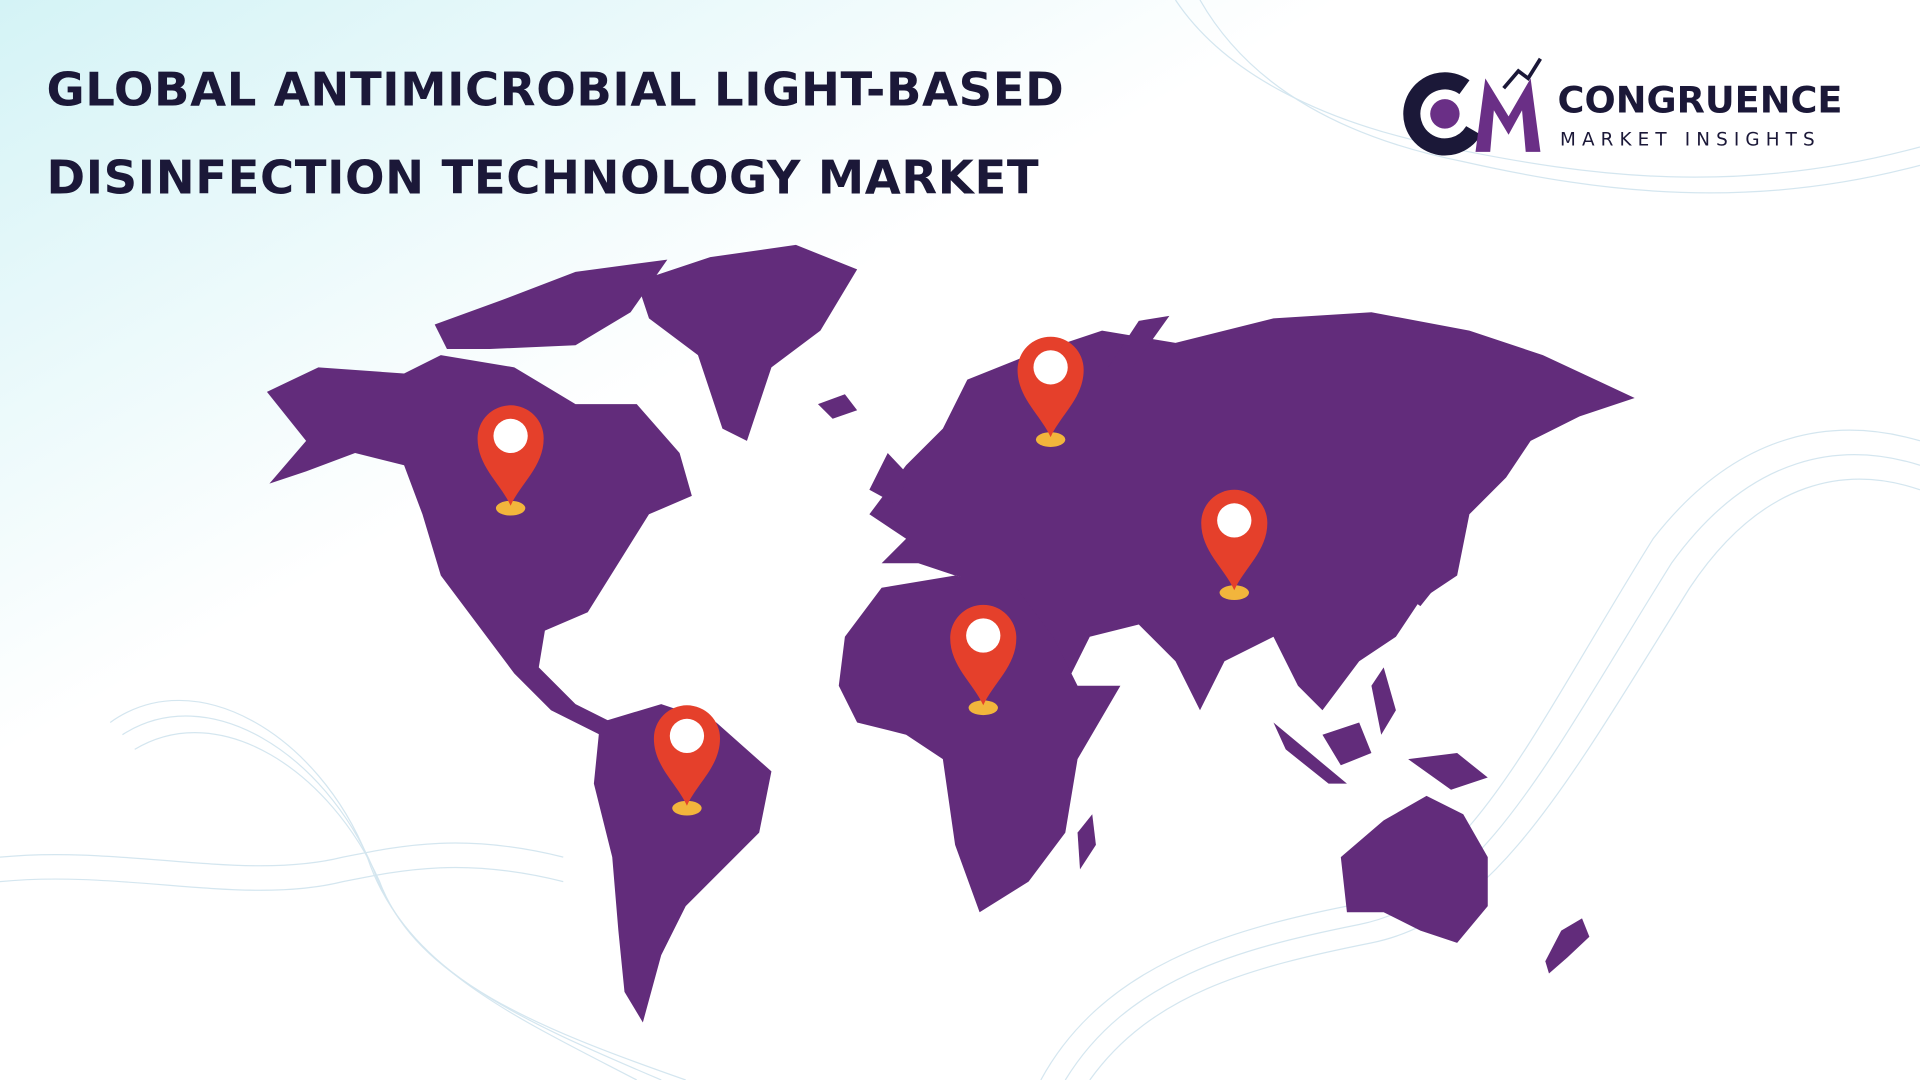 This screenshot has width=1920, height=1080. Describe the element at coordinates (1086, 842) in the screenshot. I see `madagascar` at that location.